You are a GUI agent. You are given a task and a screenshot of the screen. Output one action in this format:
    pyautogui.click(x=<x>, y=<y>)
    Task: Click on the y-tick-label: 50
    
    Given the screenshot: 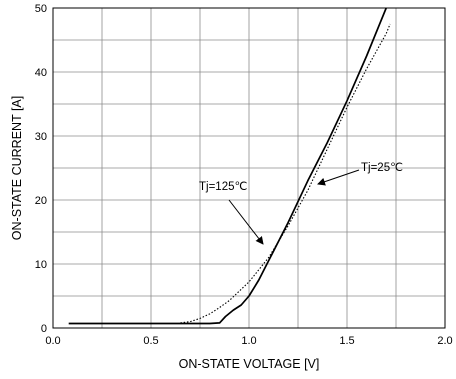 What is the action you would take?
    pyautogui.click(x=41, y=9)
    